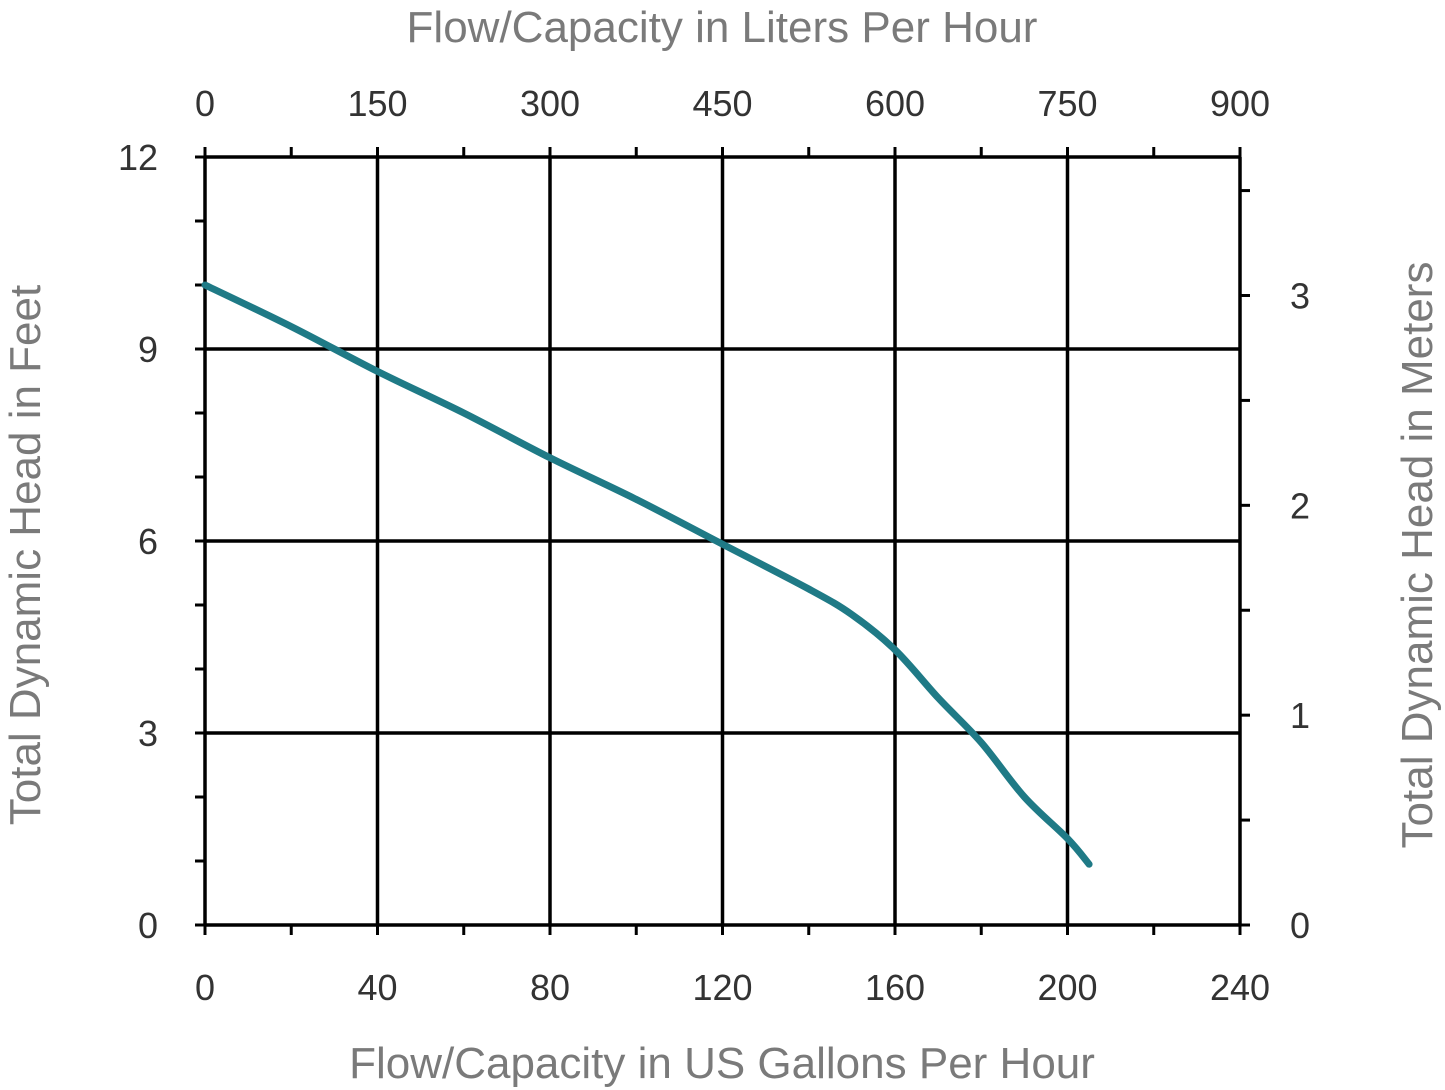 This screenshot has width=1445, height=1090. What do you see at coordinates (25, 555) in the screenshot?
I see `left-axis-title: Total Dynamic Head in Feet` at bounding box center [25, 555].